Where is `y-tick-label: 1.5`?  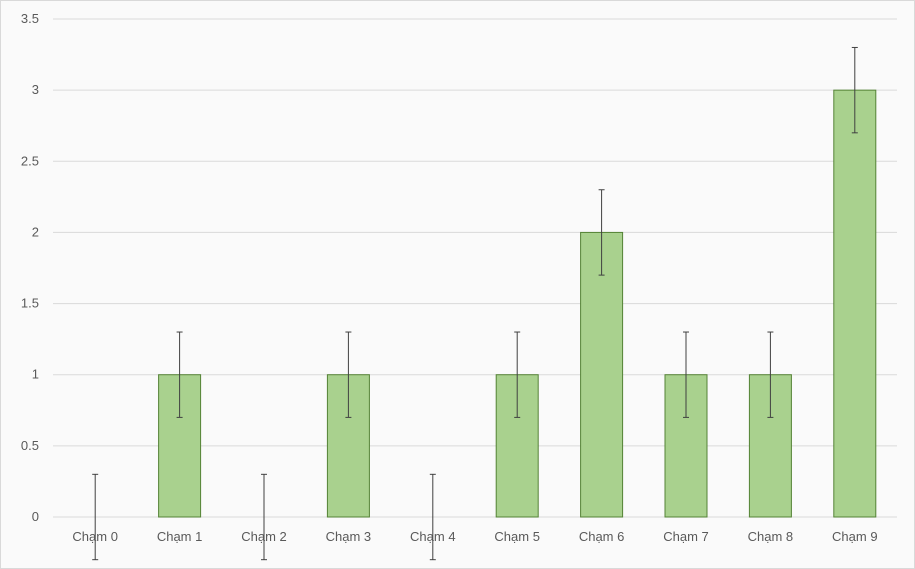
y-tick-label: 1.5 is located at coordinates (30, 303).